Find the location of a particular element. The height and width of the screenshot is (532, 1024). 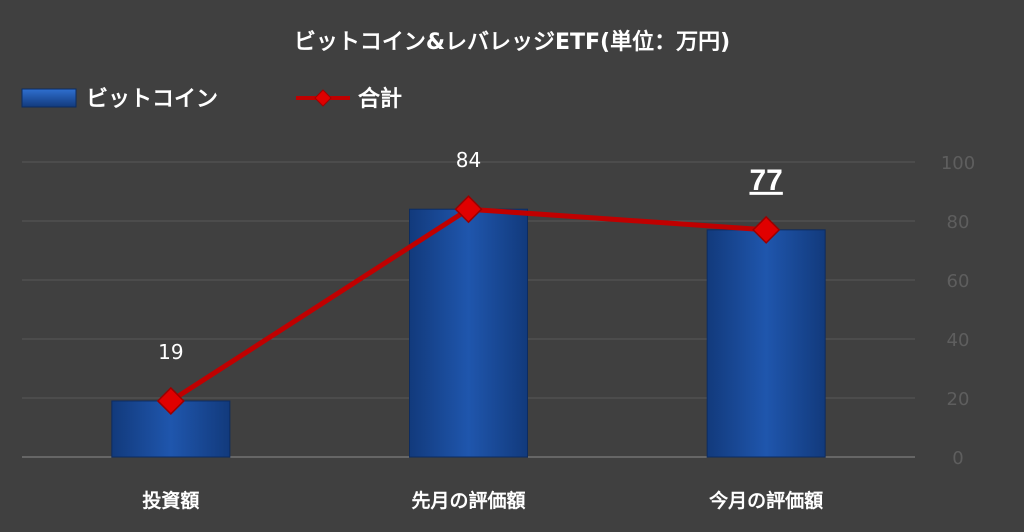

y-axis-ticks: 0 20 40 60 80 100 is located at coordinates (958, 311).